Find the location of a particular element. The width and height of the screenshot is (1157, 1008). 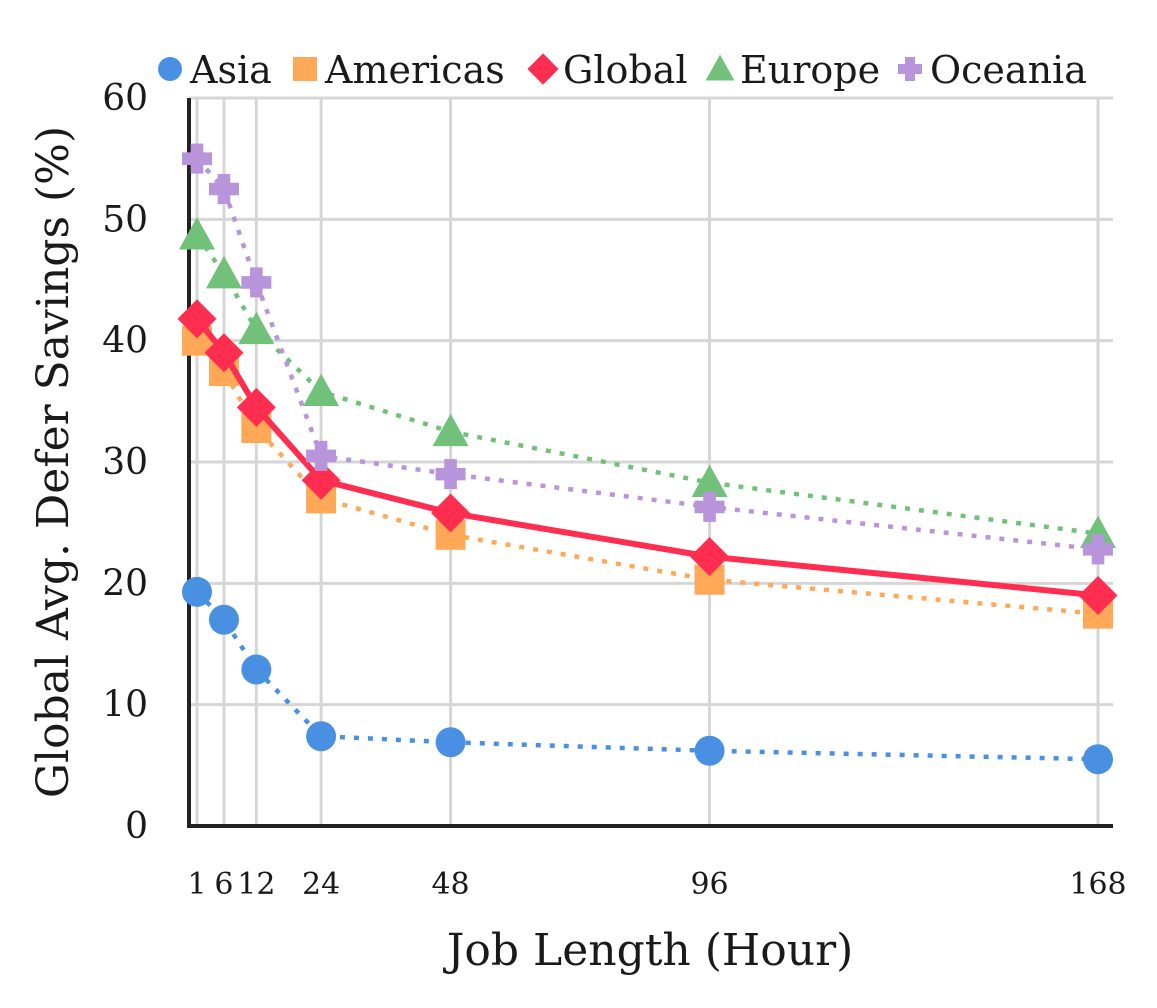

legend-item-asia: Asia is located at coordinates (215, 70).